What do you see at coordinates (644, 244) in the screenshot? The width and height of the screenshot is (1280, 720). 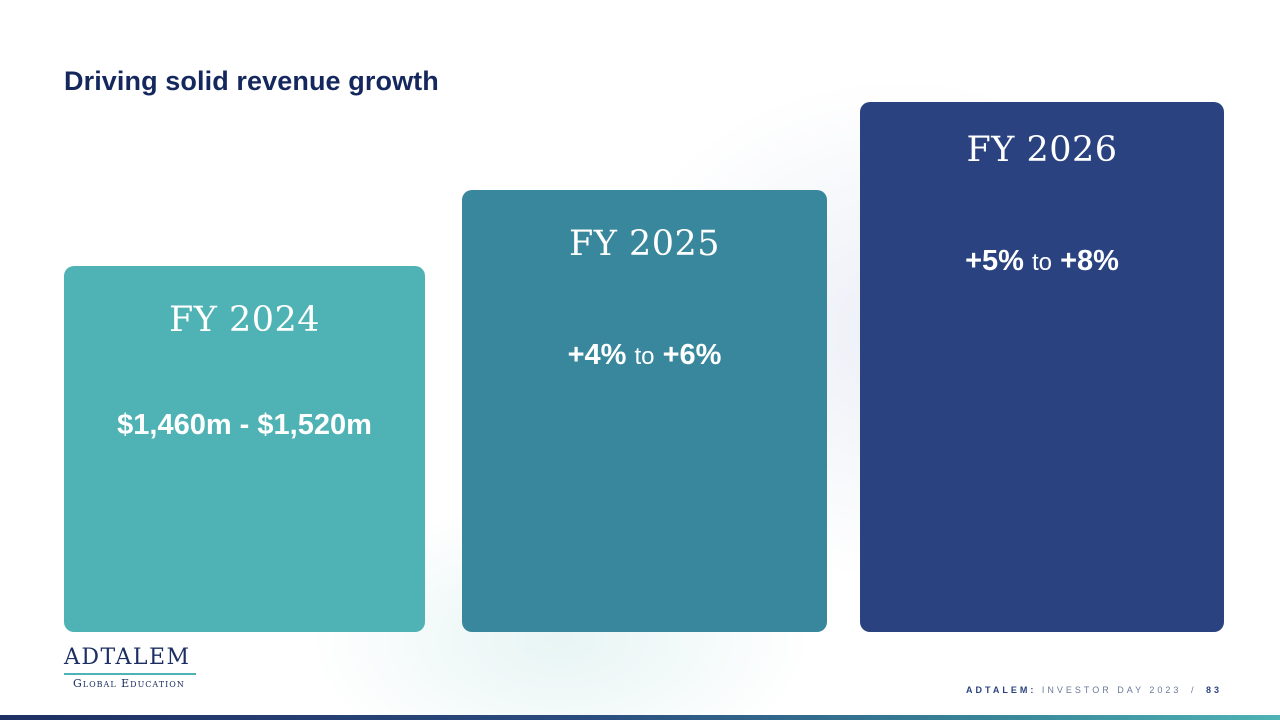 I see `fy2025-label: FY 2025` at bounding box center [644, 244].